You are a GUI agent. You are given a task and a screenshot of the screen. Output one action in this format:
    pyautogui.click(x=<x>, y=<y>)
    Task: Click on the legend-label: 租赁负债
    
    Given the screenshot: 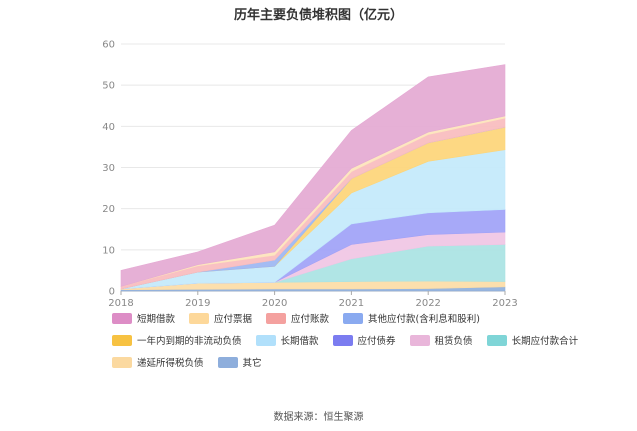 What is the action you would take?
    pyautogui.click(x=453, y=341)
    